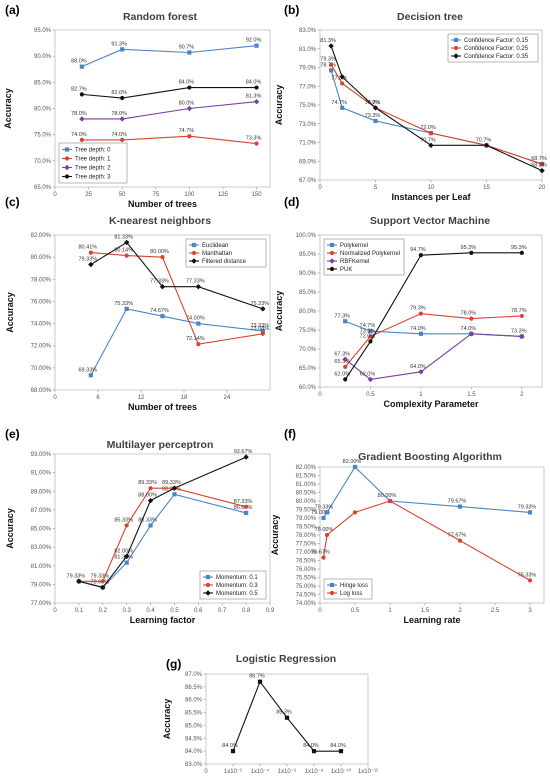  Describe the element at coordinates (41, 530) in the screenshot. I see `y-tick-label: 85.00%` at that location.